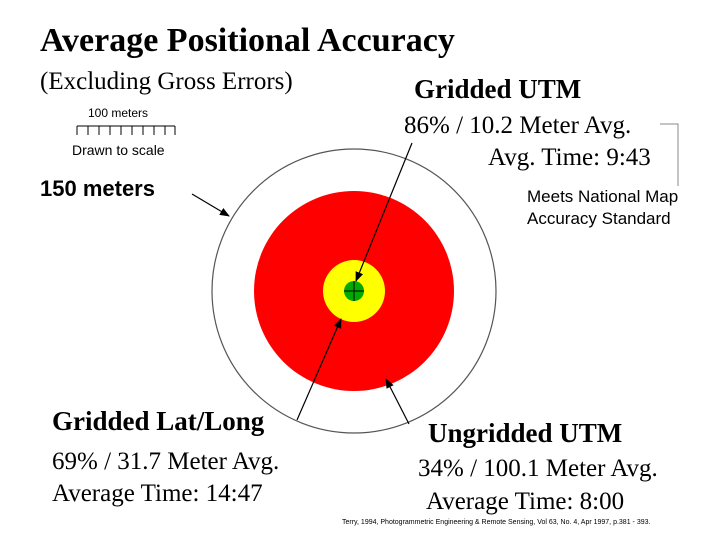 Image resolution: width=720 pixels, height=540 pixels. I want to click on nmas-bracket, so click(669, 154).